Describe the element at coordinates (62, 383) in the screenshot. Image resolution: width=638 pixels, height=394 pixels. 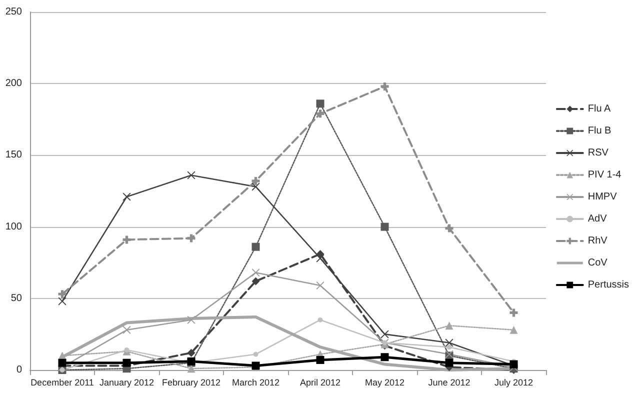
I see `x-tick-label: December 2011` at that location.